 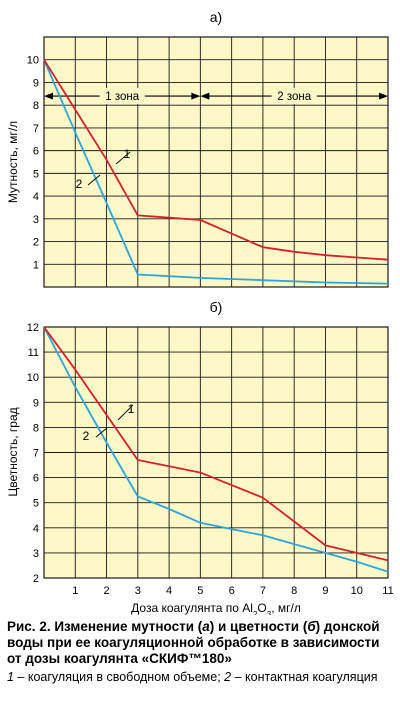 I want to click on caption-italic-a: а, so click(x=206, y=626).